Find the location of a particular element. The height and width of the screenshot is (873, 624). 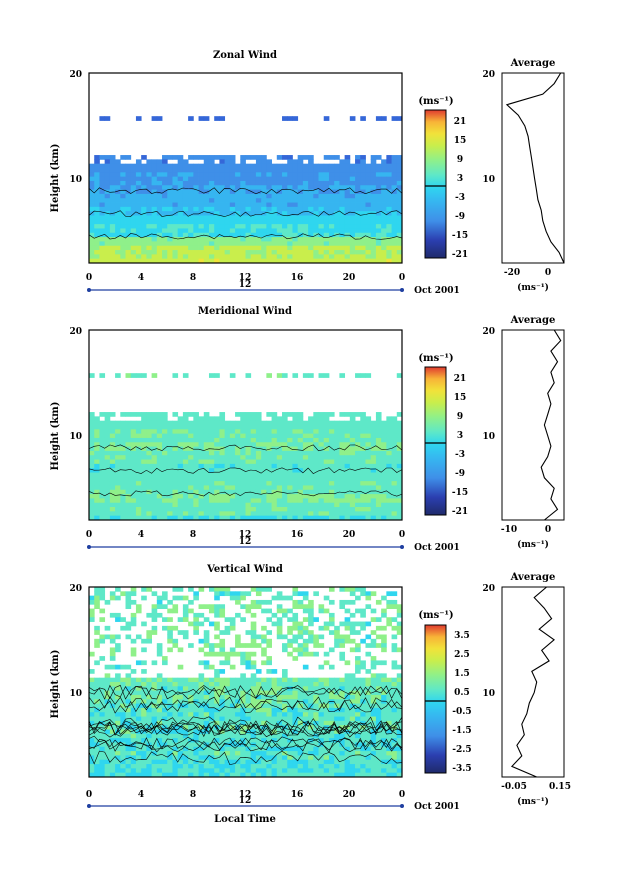

x-tick-label: 20 is located at coordinates (349, 278).